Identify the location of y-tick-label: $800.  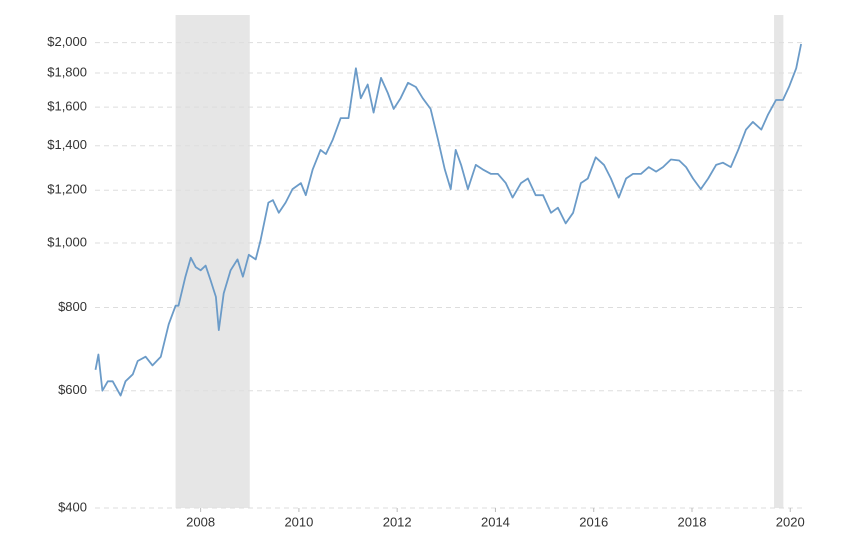
(72, 306).